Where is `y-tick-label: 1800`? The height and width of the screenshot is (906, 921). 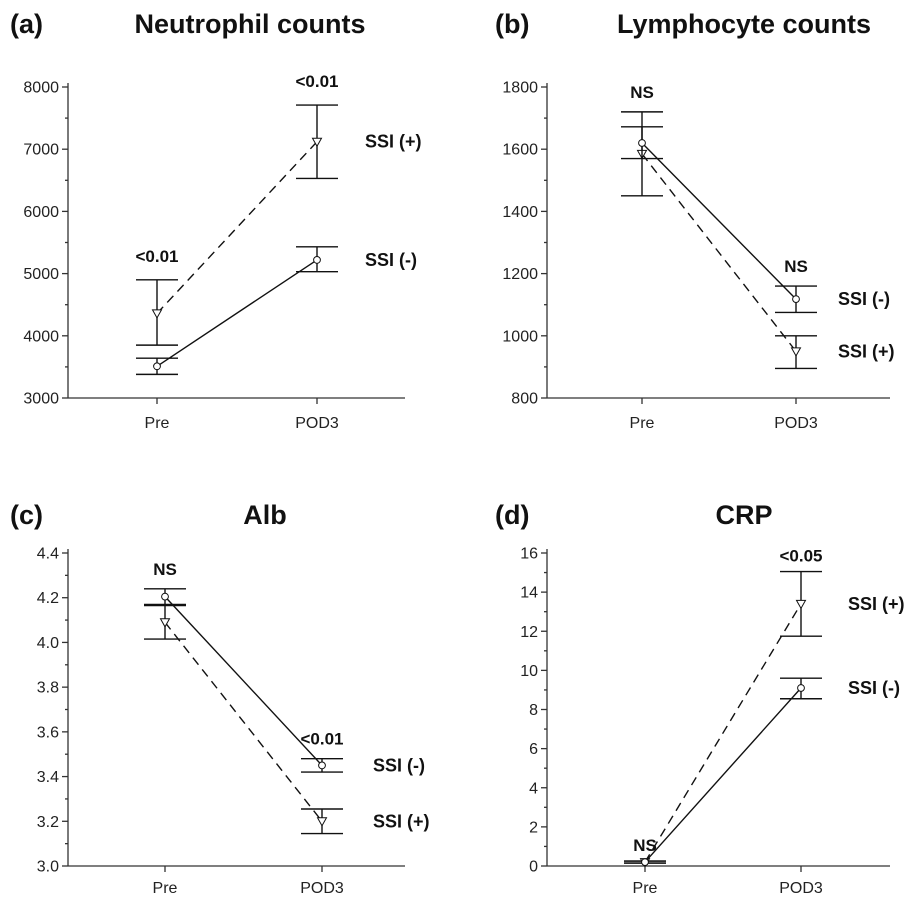 y-tick-label: 1800 is located at coordinates (520, 88).